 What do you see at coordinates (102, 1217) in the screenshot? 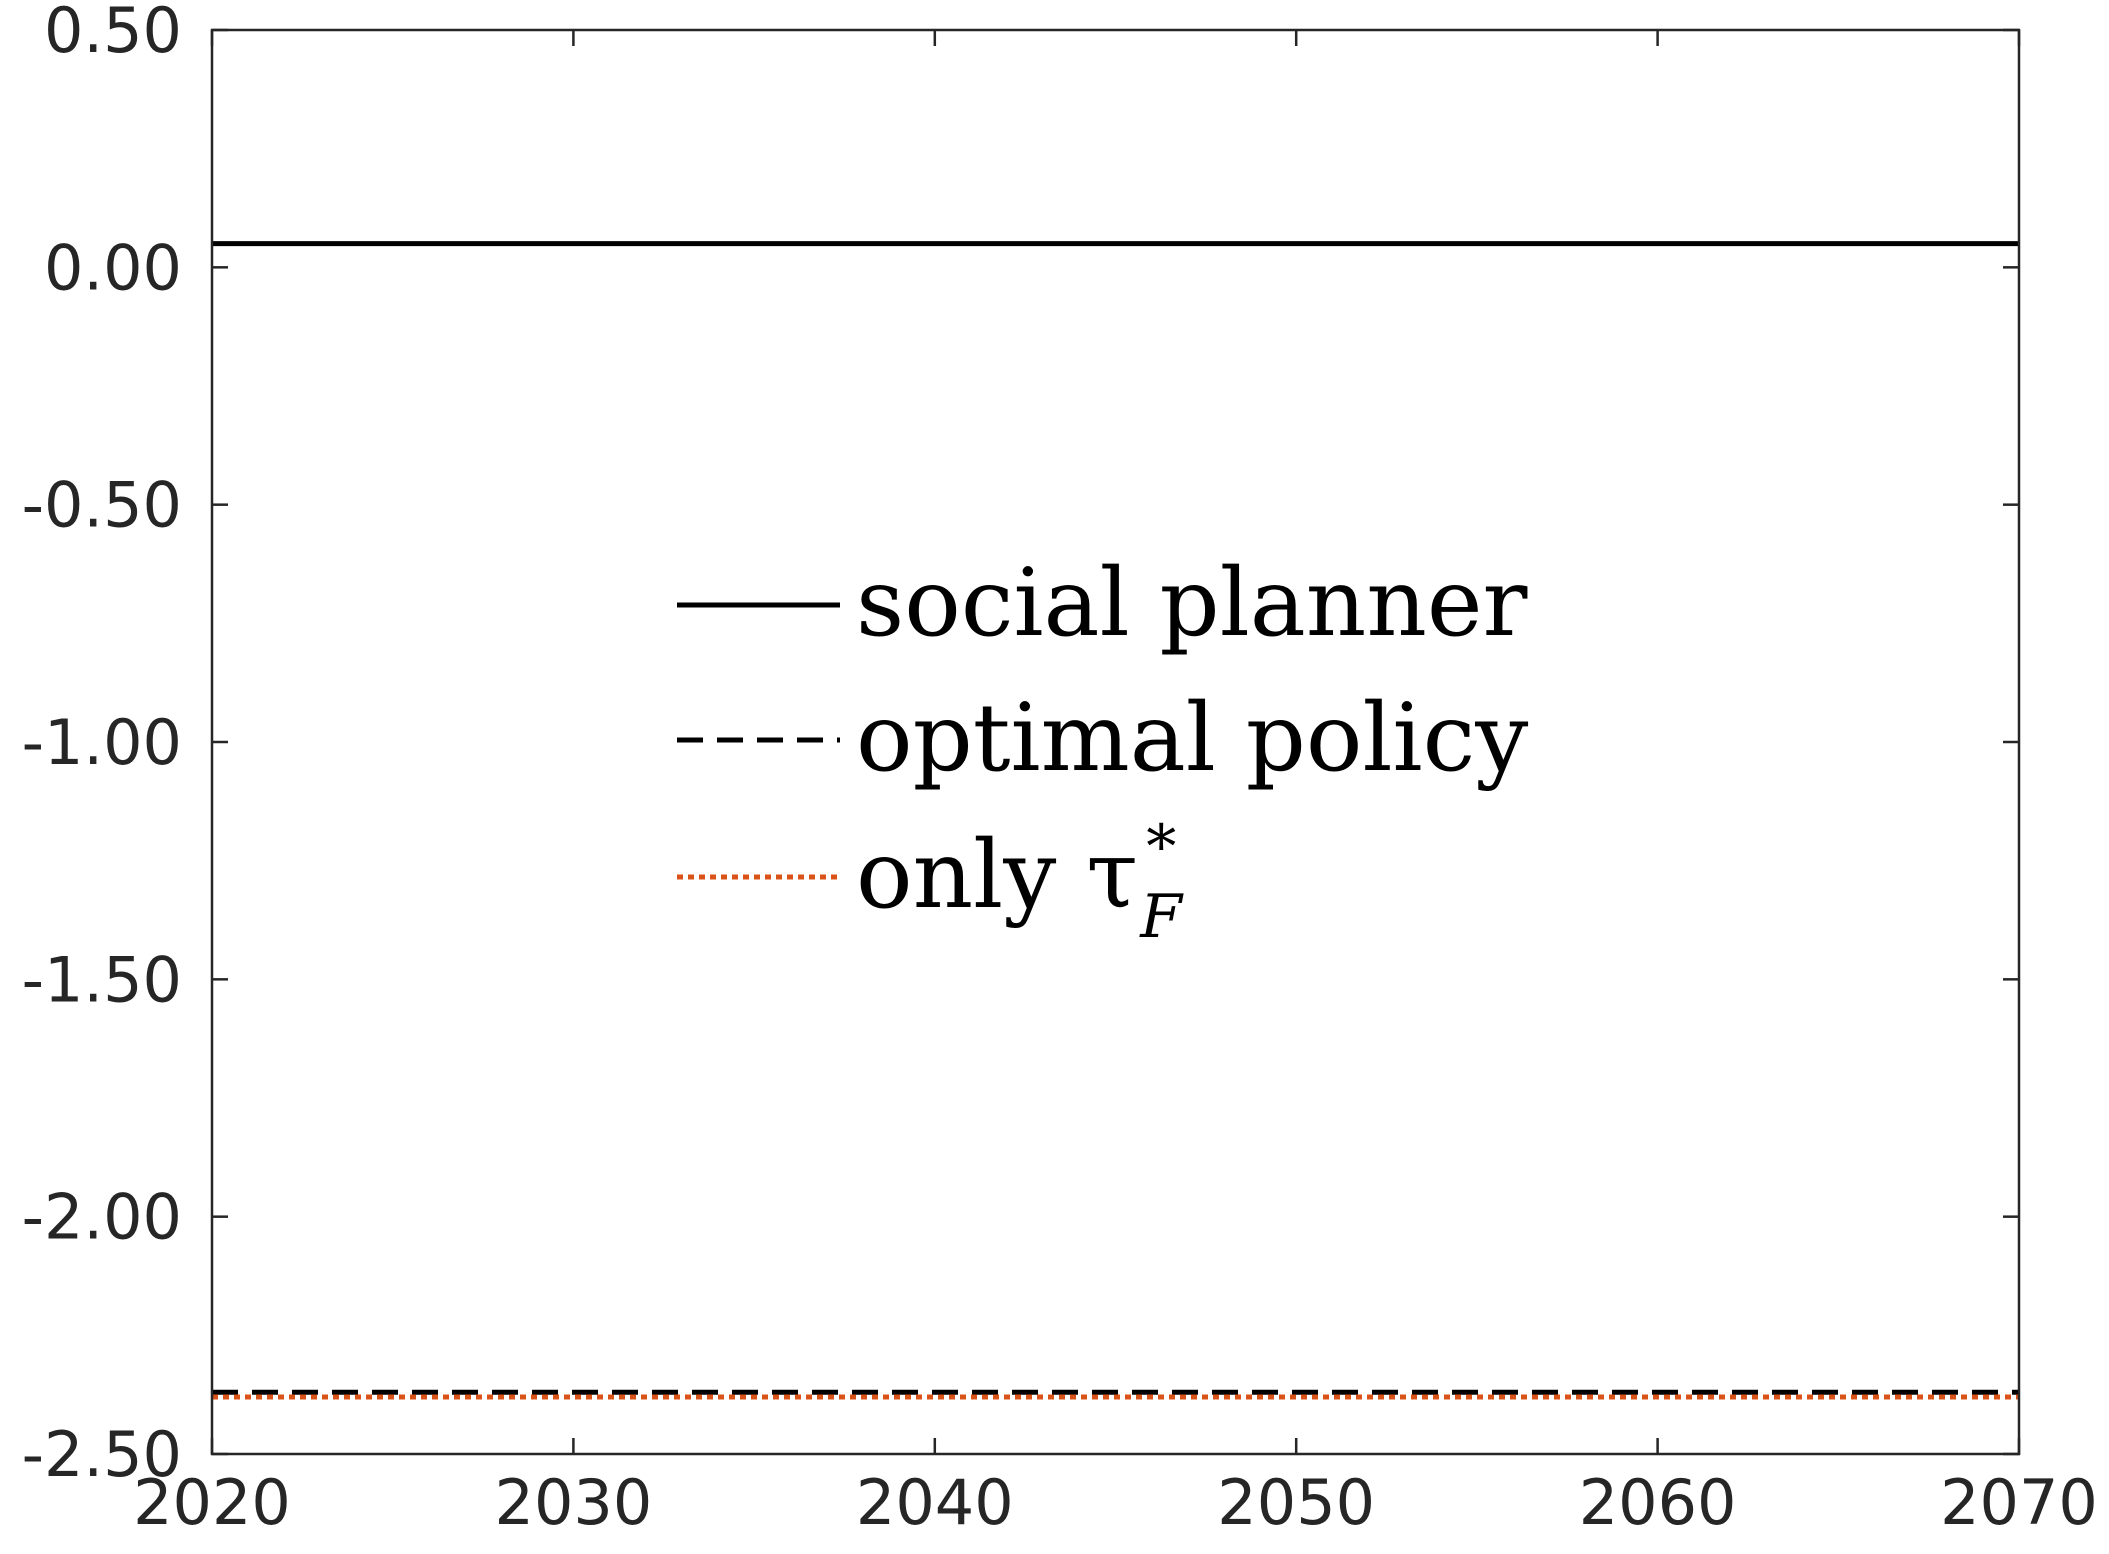
I see `y-tick-label: -2.00` at bounding box center [102, 1217].